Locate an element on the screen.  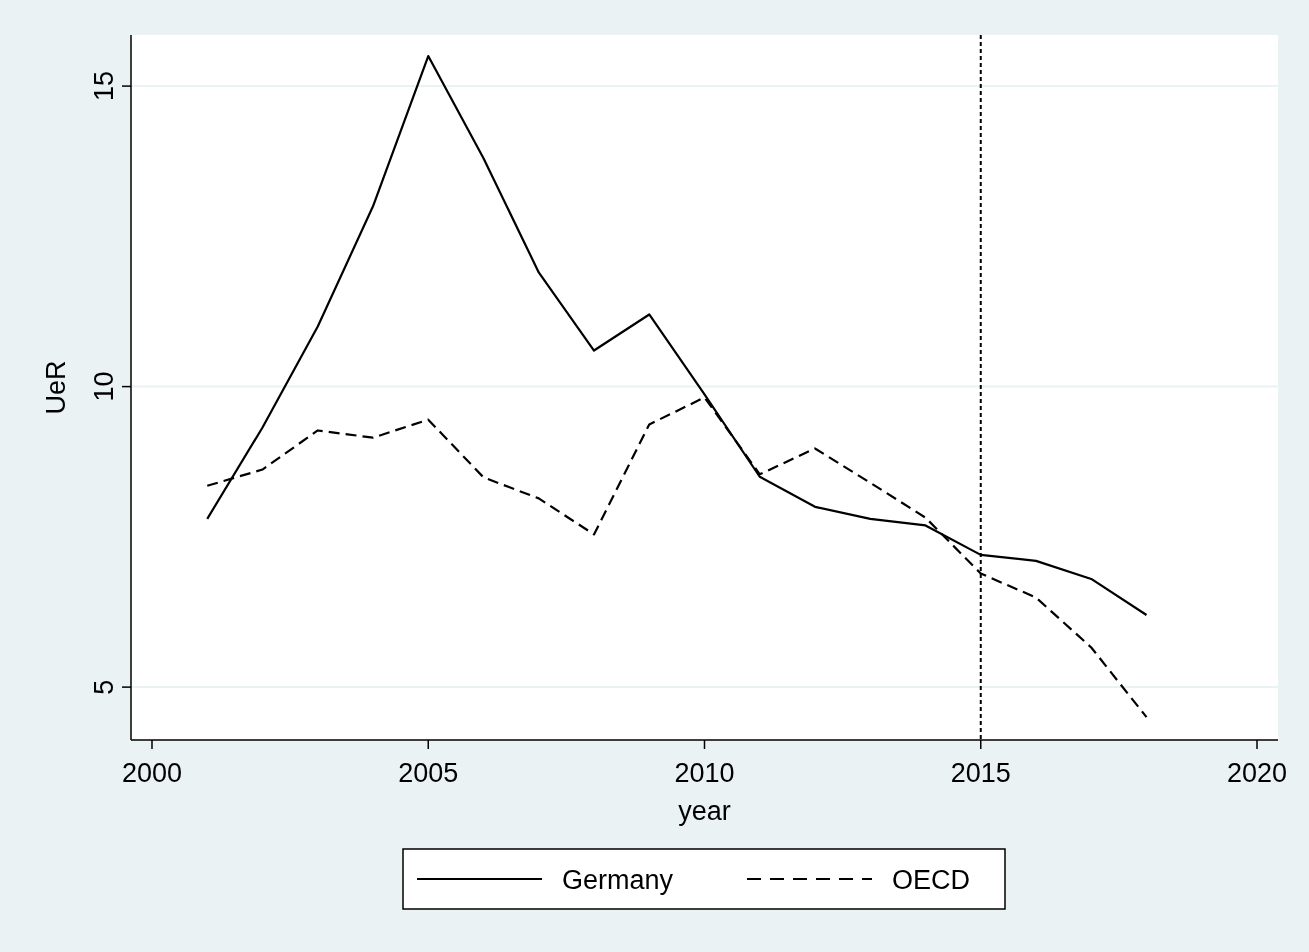
x-tick-label: 2020 is located at coordinates (1257, 773).